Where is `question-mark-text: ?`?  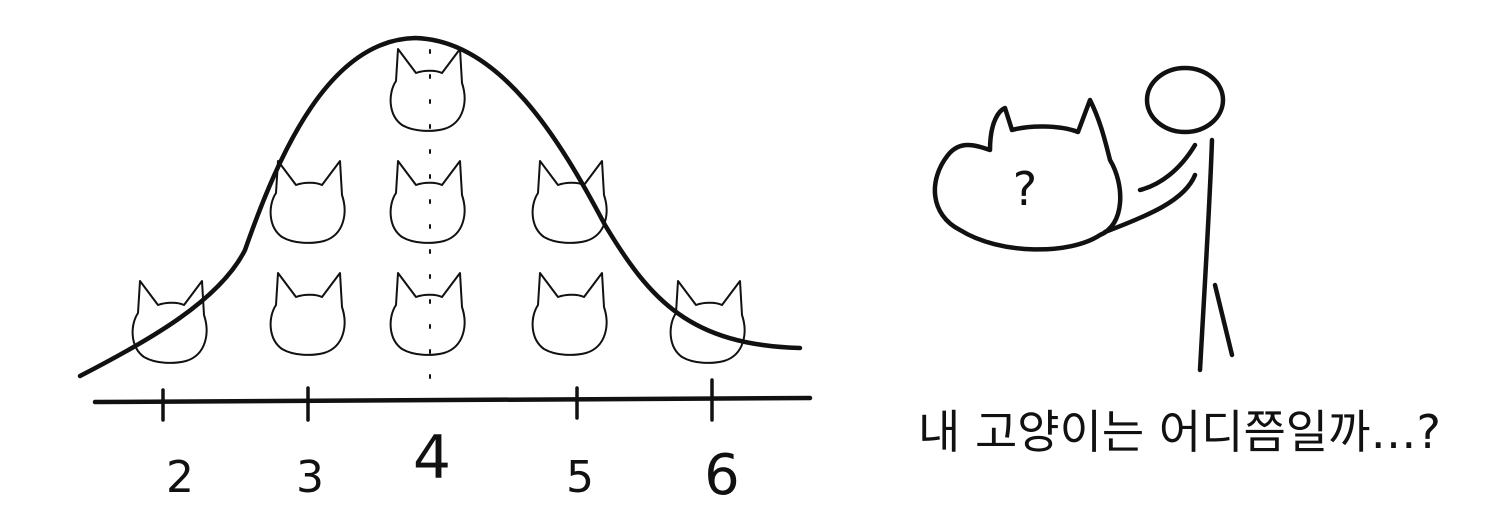
question-mark-text: ? is located at coordinates (1025, 189).